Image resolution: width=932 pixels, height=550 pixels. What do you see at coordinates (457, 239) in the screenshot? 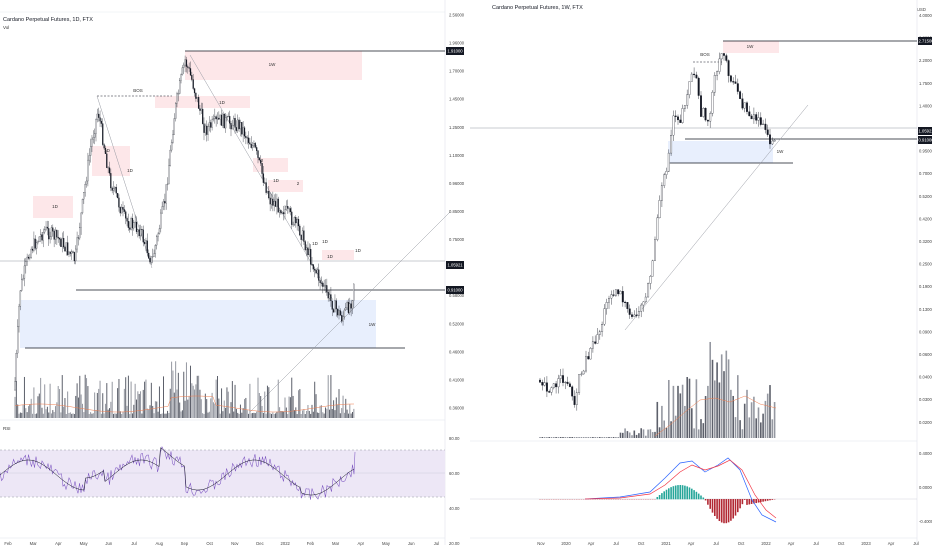
I see `left-price-axis-label: 0.75000` at bounding box center [457, 239].